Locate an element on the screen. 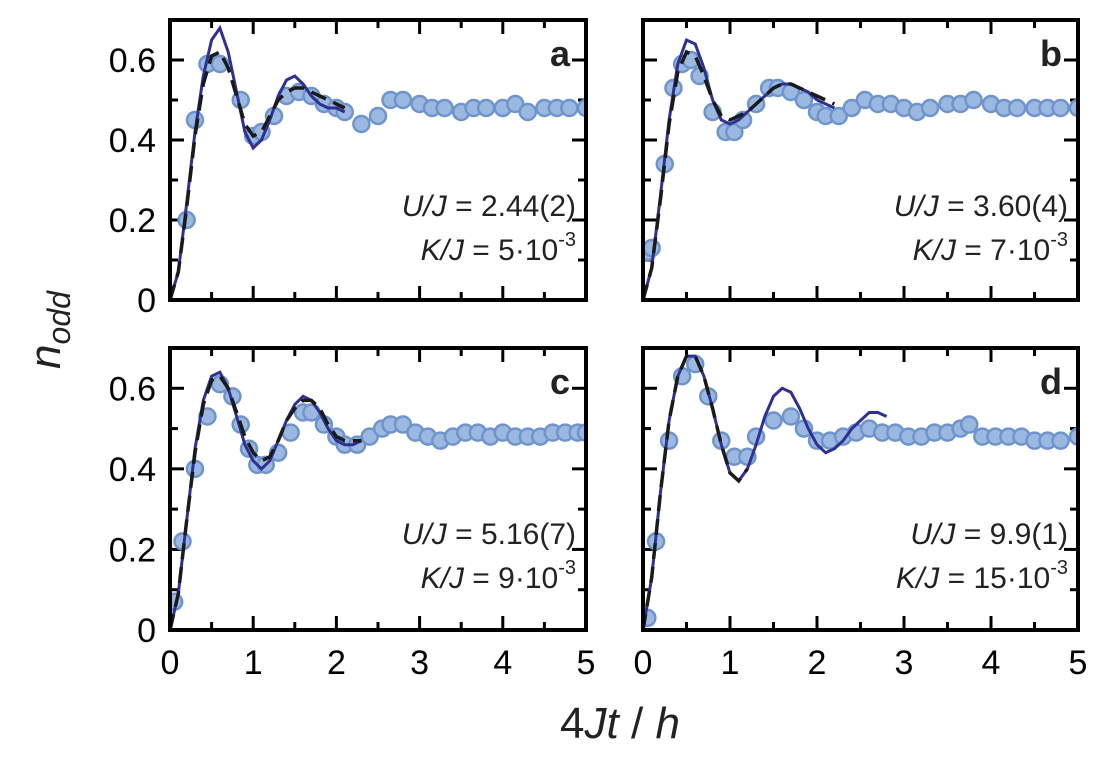 The height and width of the screenshot is (758, 1098). annotation-u: U/J = 9.9(1) is located at coordinates (989, 534).